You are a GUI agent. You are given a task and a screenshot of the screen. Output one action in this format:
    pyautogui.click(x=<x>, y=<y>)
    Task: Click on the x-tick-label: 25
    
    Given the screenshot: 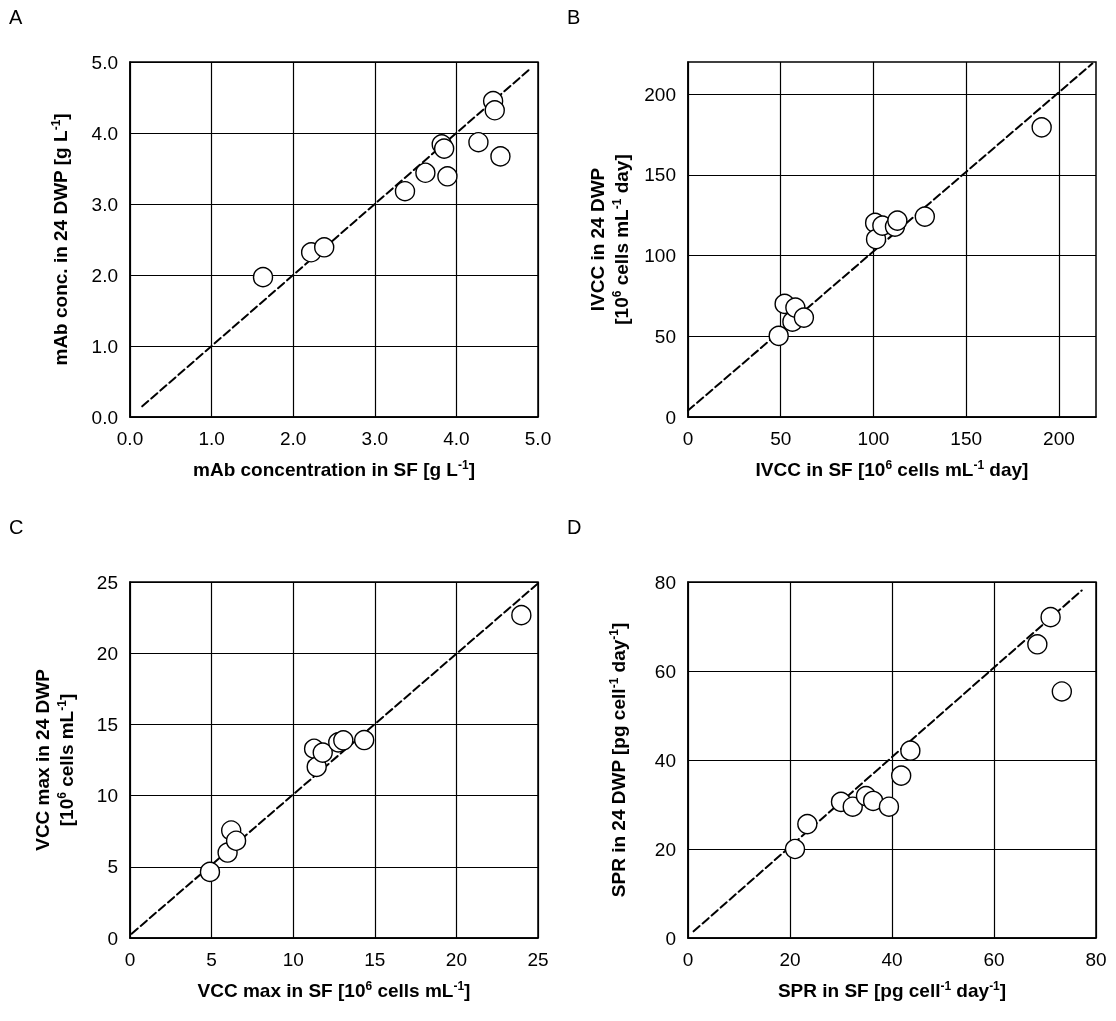 What is the action you would take?
    pyautogui.click(x=538, y=959)
    